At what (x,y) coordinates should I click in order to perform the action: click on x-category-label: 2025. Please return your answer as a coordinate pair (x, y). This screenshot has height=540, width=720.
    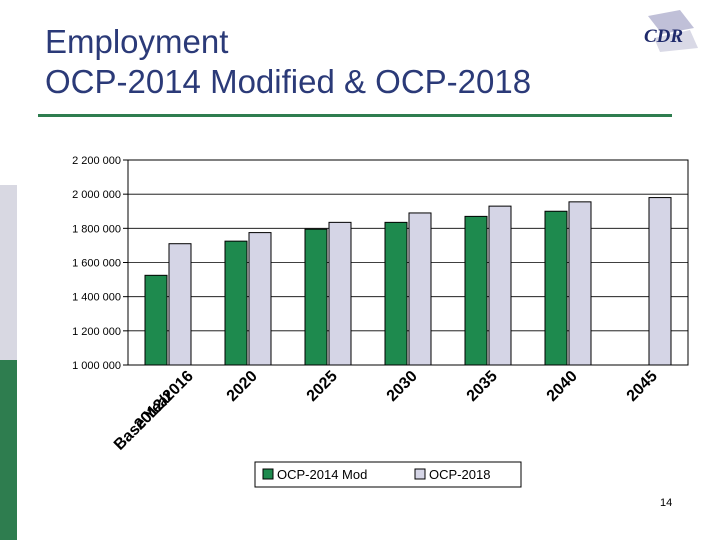
    Looking at the image, I should click on (322, 386).